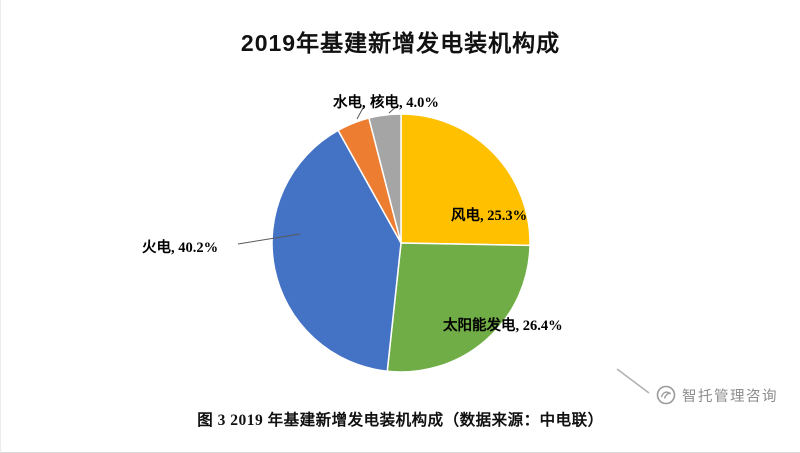 This screenshot has width=800, height=453. What do you see at coordinates (458, 307) in the screenshot?
I see `pie-slice-solar` at bounding box center [458, 307].